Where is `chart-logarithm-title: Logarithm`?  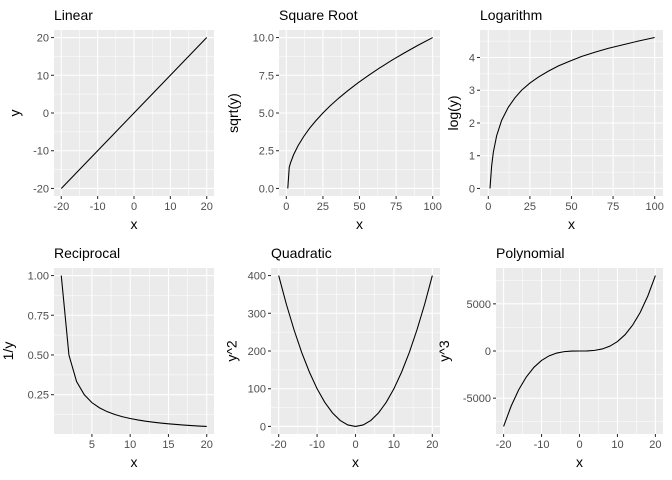 chart-logarithm-title: Logarithm is located at coordinates (511, 15).